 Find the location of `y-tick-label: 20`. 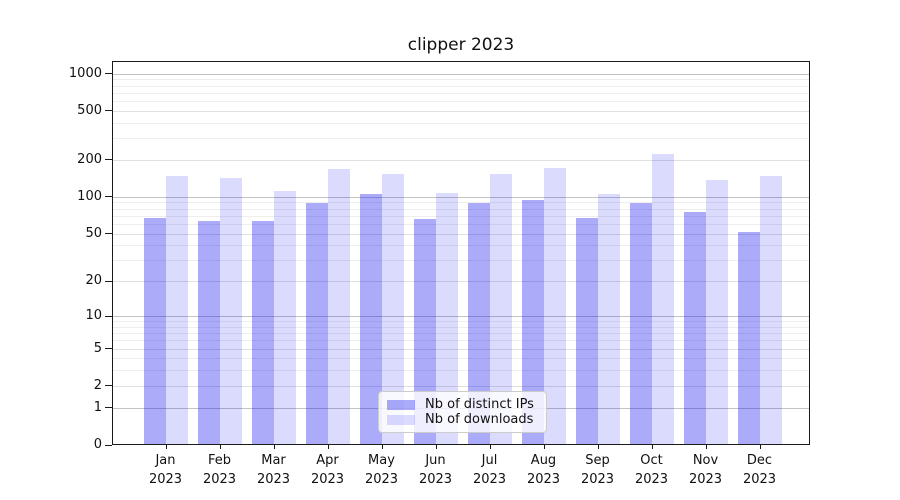

y-tick-label: 20 is located at coordinates (93, 281).